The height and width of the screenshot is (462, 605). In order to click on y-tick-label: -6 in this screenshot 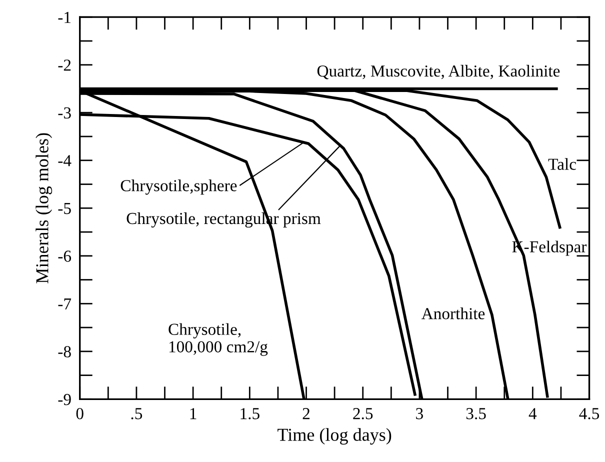, I will do `click(65, 256)`.